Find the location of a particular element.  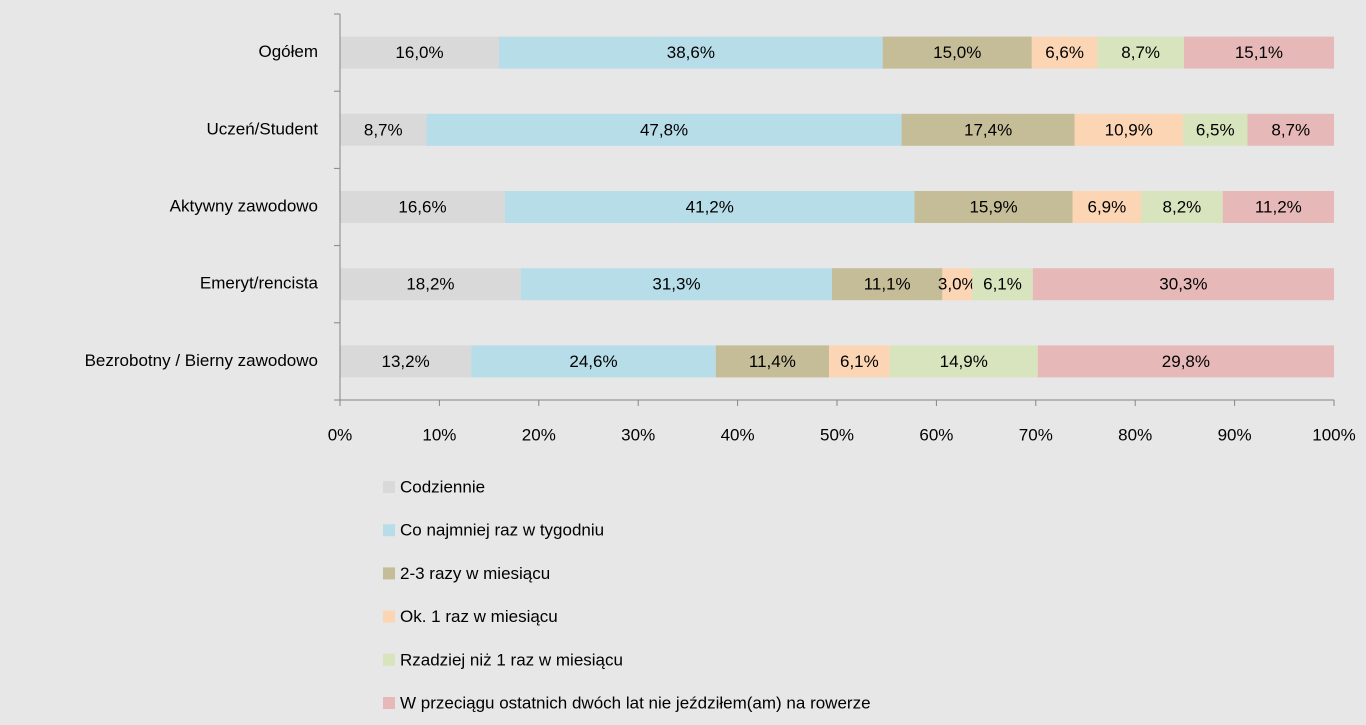

data-label: 31,3% is located at coordinates (676, 284).